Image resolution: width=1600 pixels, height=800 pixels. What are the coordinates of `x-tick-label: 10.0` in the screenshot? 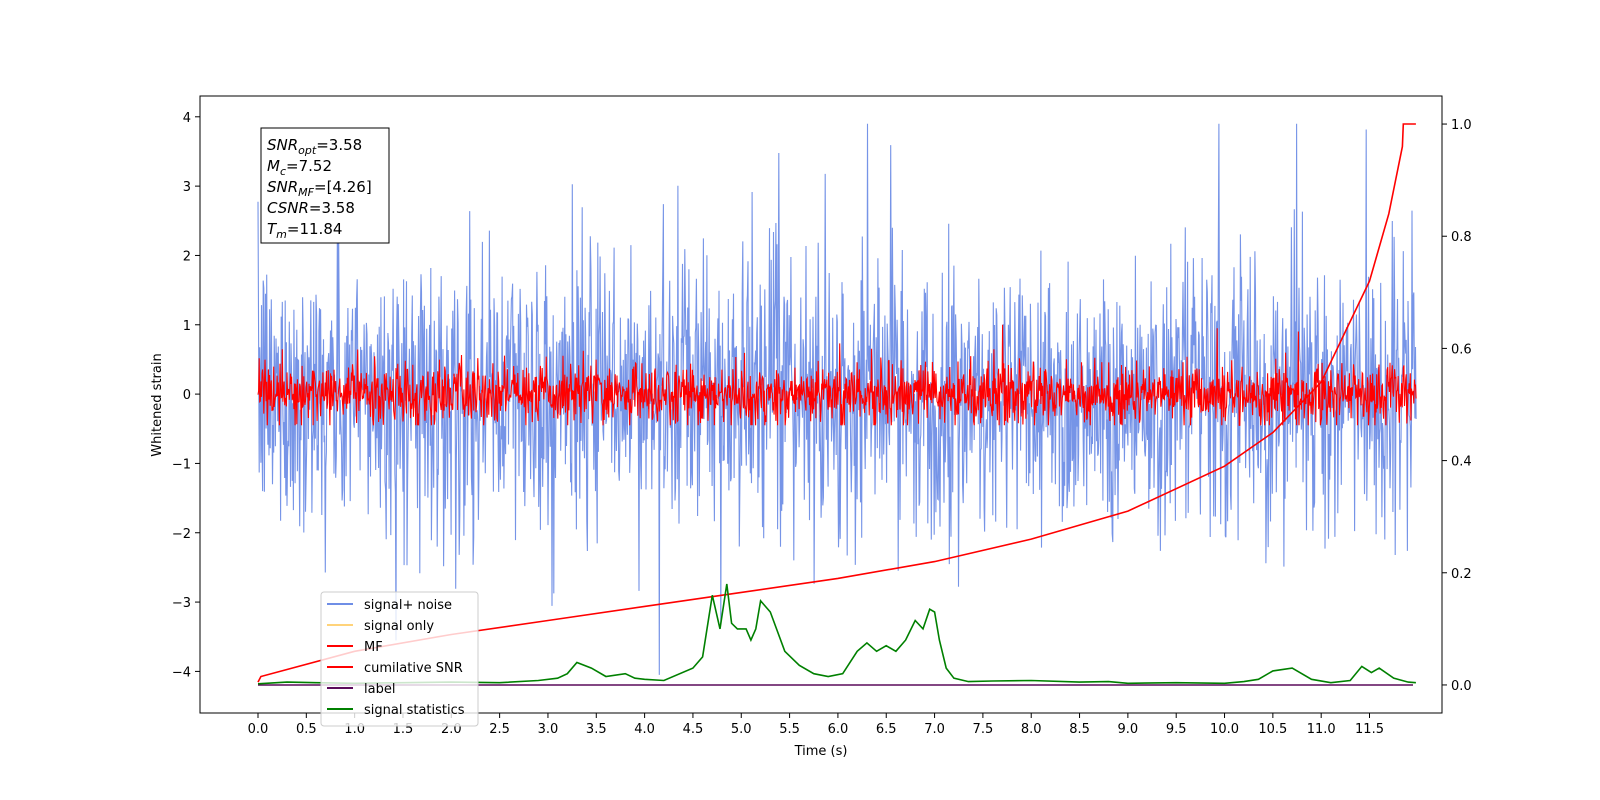 It's located at (1224, 729).